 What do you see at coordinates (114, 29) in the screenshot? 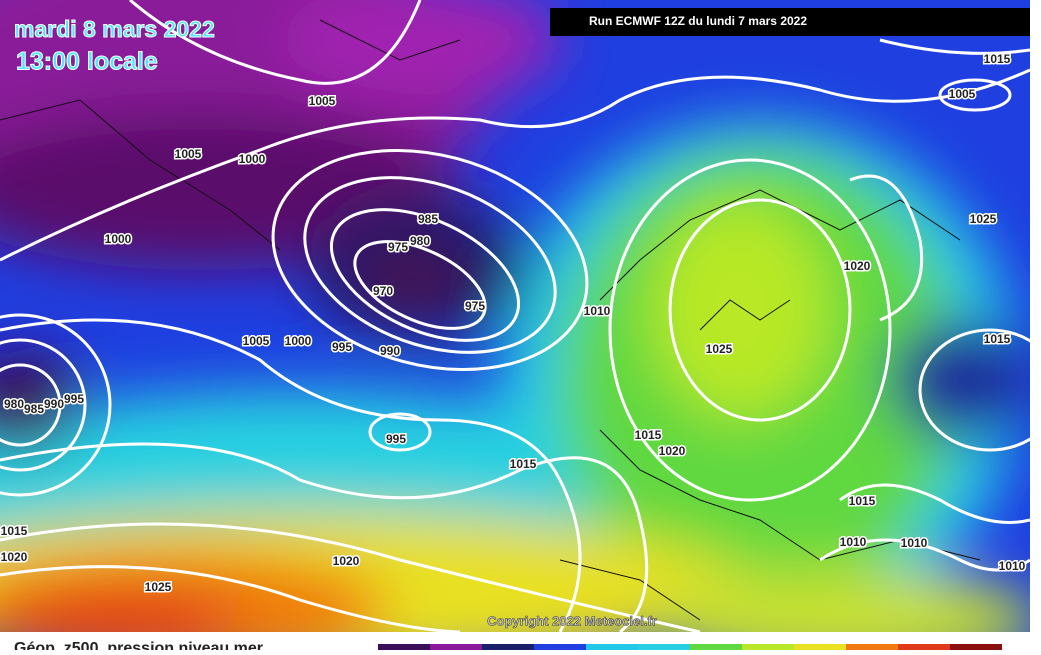
I see `date: mardi 8 mars 2022` at bounding box center [114, 29].